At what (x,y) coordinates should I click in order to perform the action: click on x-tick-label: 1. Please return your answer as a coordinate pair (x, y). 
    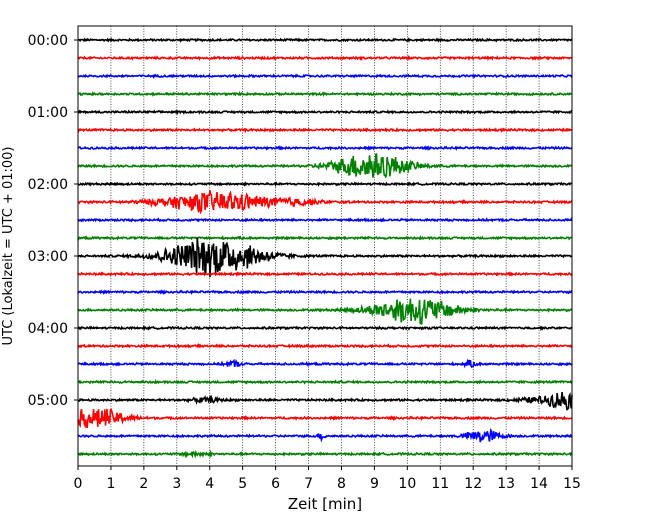
    Looking at the image, I should click on (110, 484).